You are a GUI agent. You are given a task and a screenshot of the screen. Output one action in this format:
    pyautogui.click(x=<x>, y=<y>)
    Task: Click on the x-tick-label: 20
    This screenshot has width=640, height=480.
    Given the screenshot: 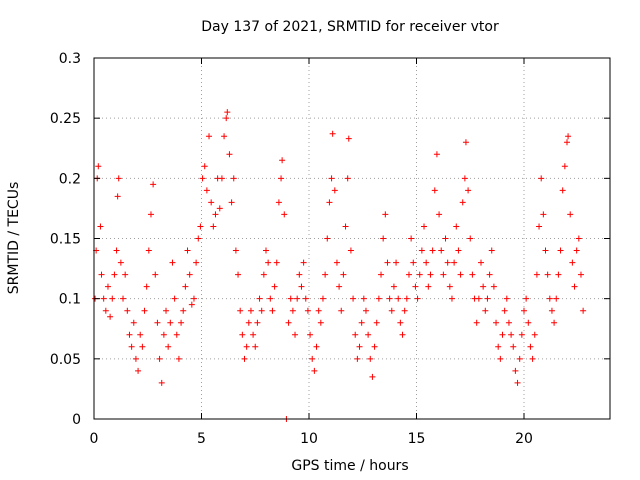 What is the action you would take?
    pyautogui.click(x=524, y=439)
    